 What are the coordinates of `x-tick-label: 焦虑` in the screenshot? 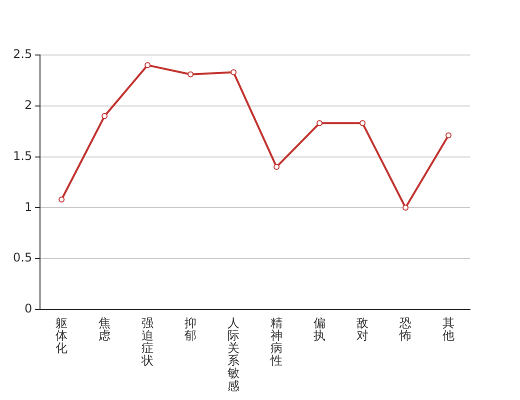 It's located at (104, 329).